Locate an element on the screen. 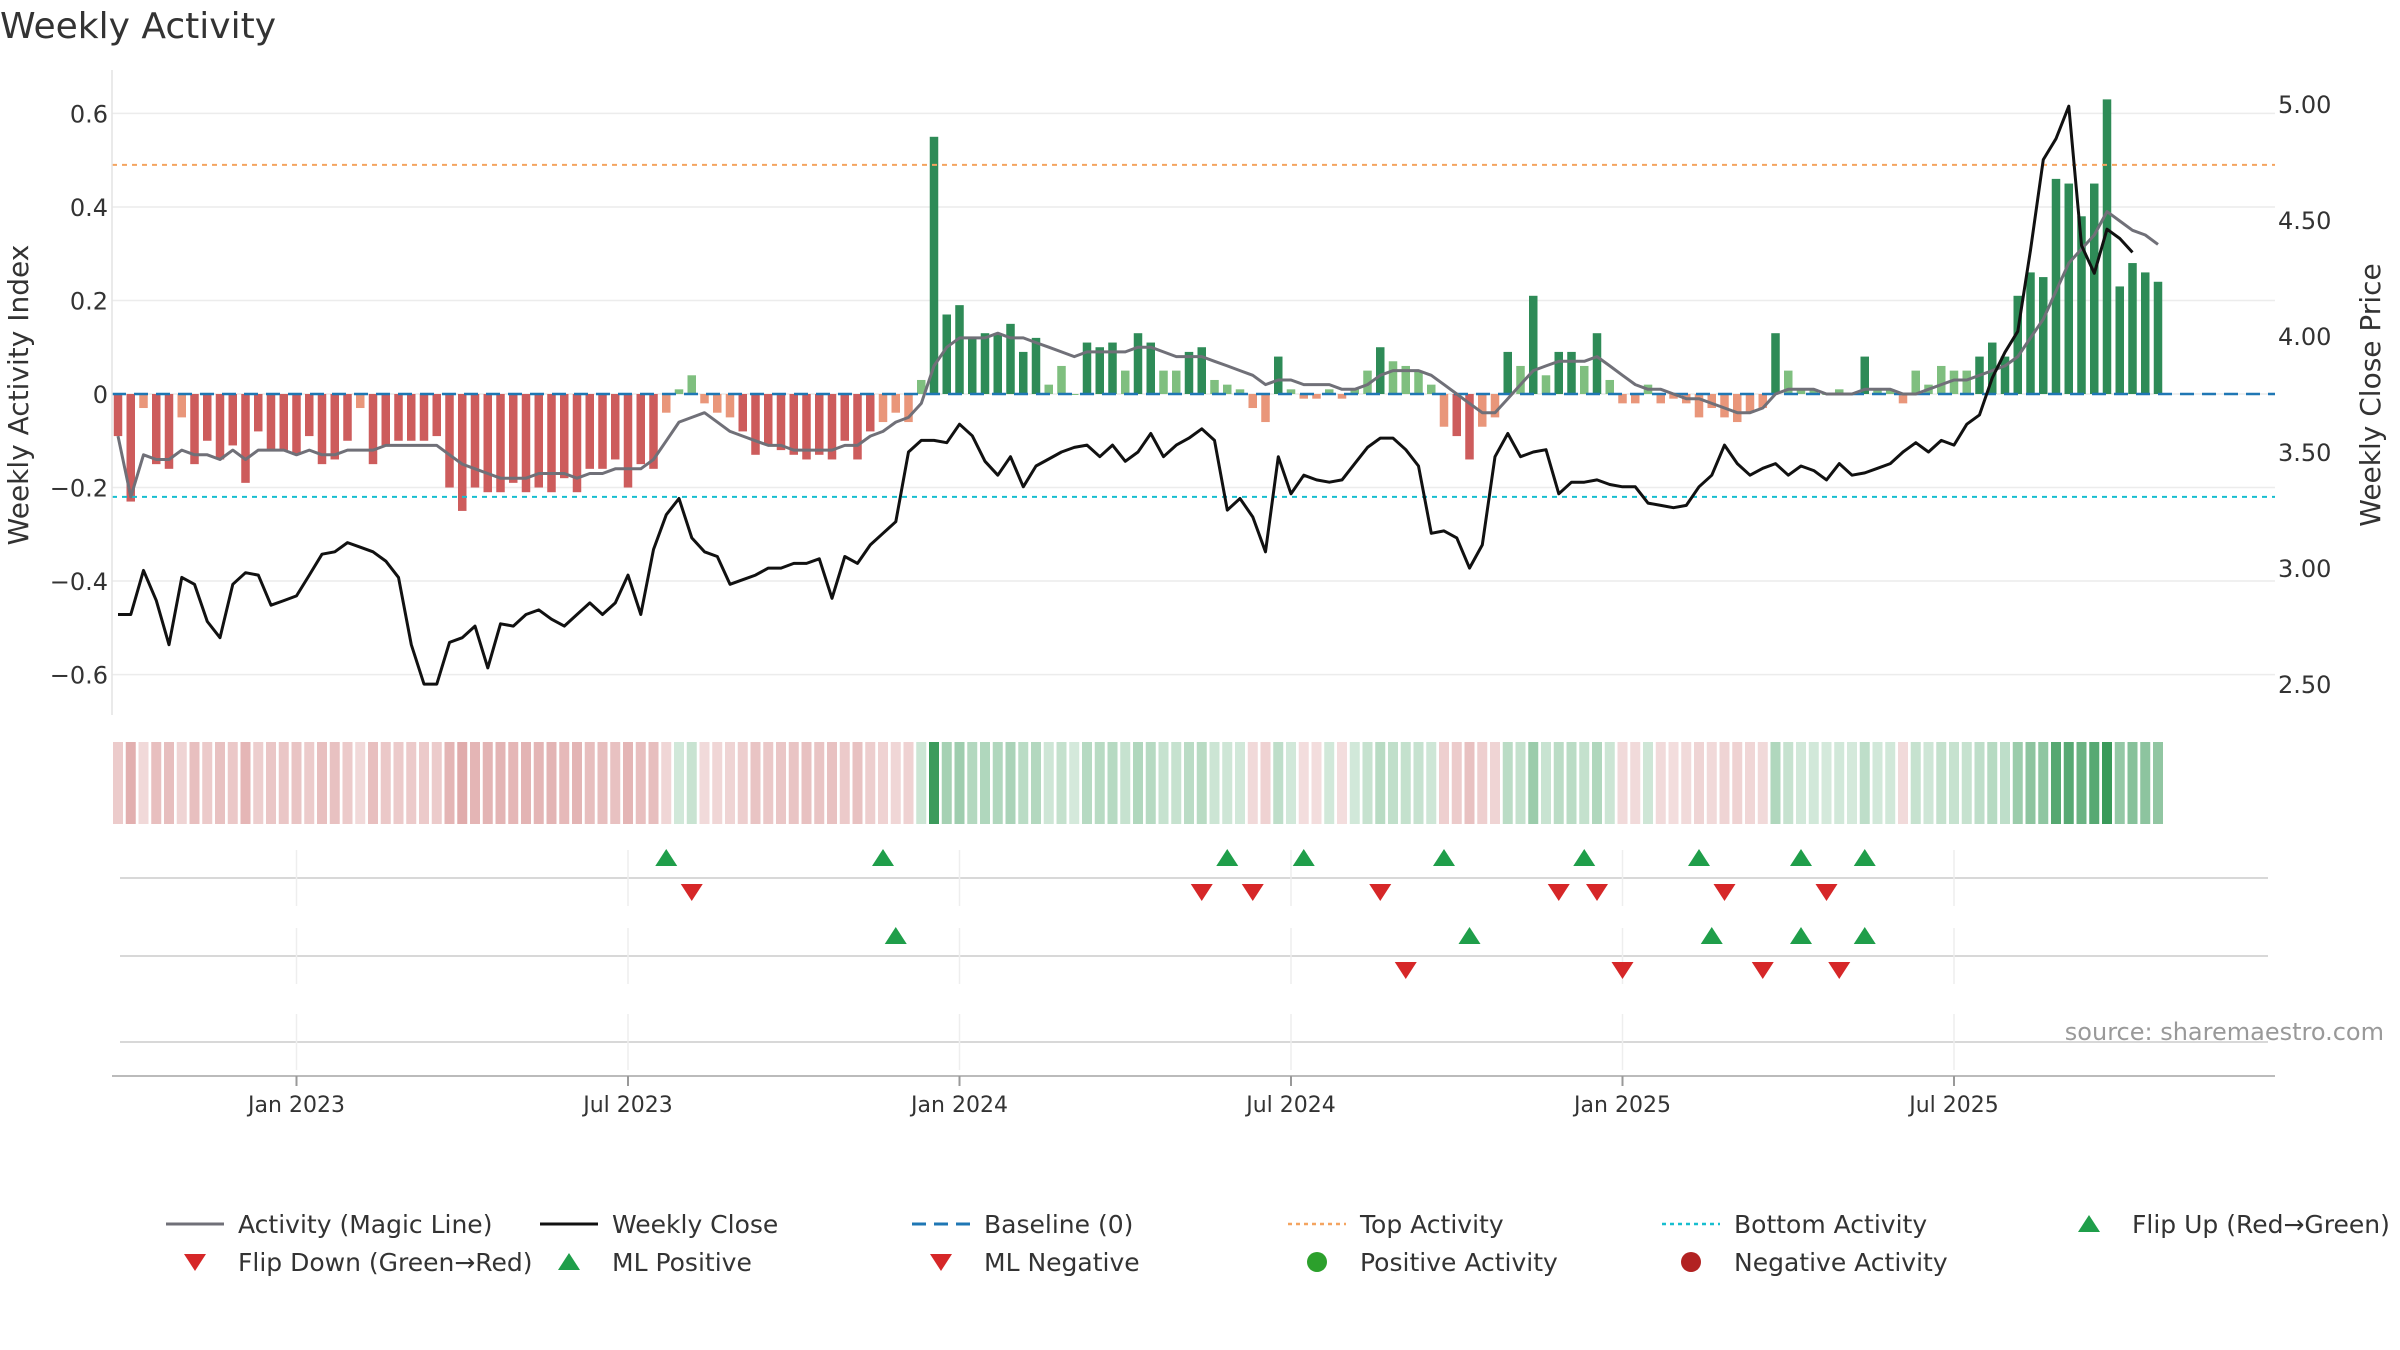 This screenshot has width=2400, height=1350. y-left-tick-label: 0.2 is located at coordinates (89, 301).